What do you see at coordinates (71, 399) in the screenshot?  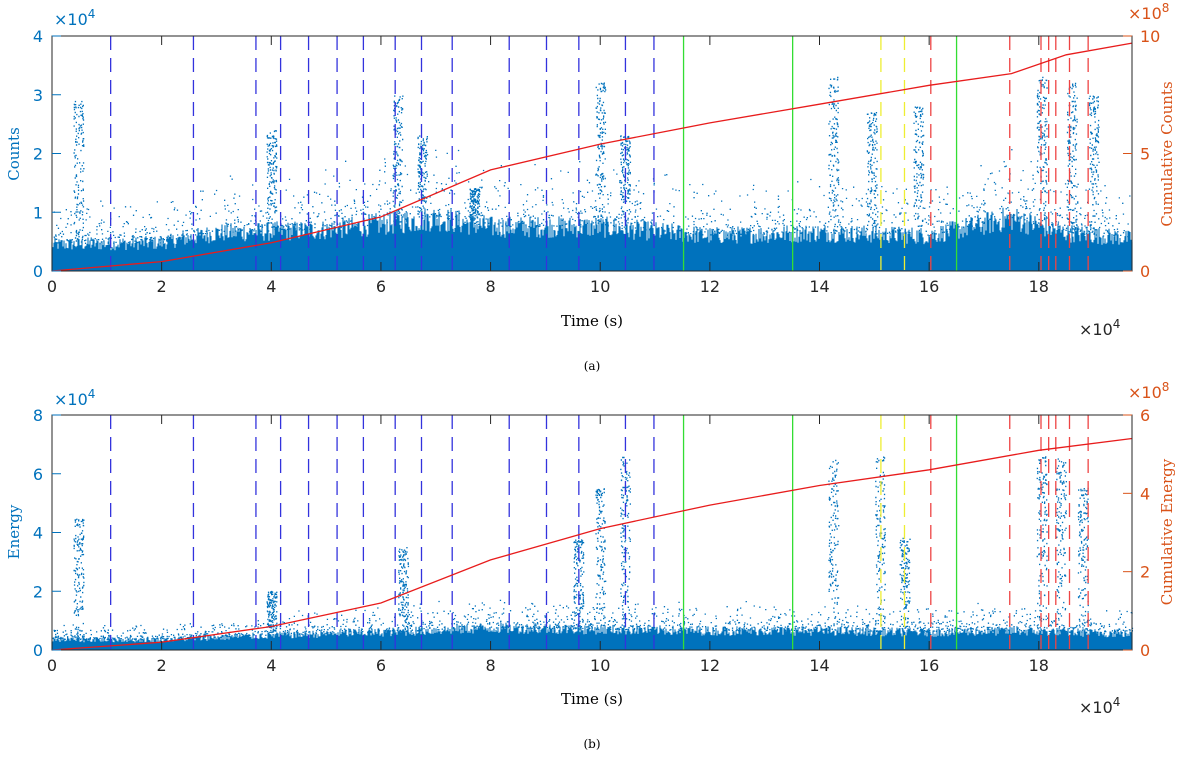 I see `panel-b-y-exponent-base: ×10` at bounding box center [71, 399].